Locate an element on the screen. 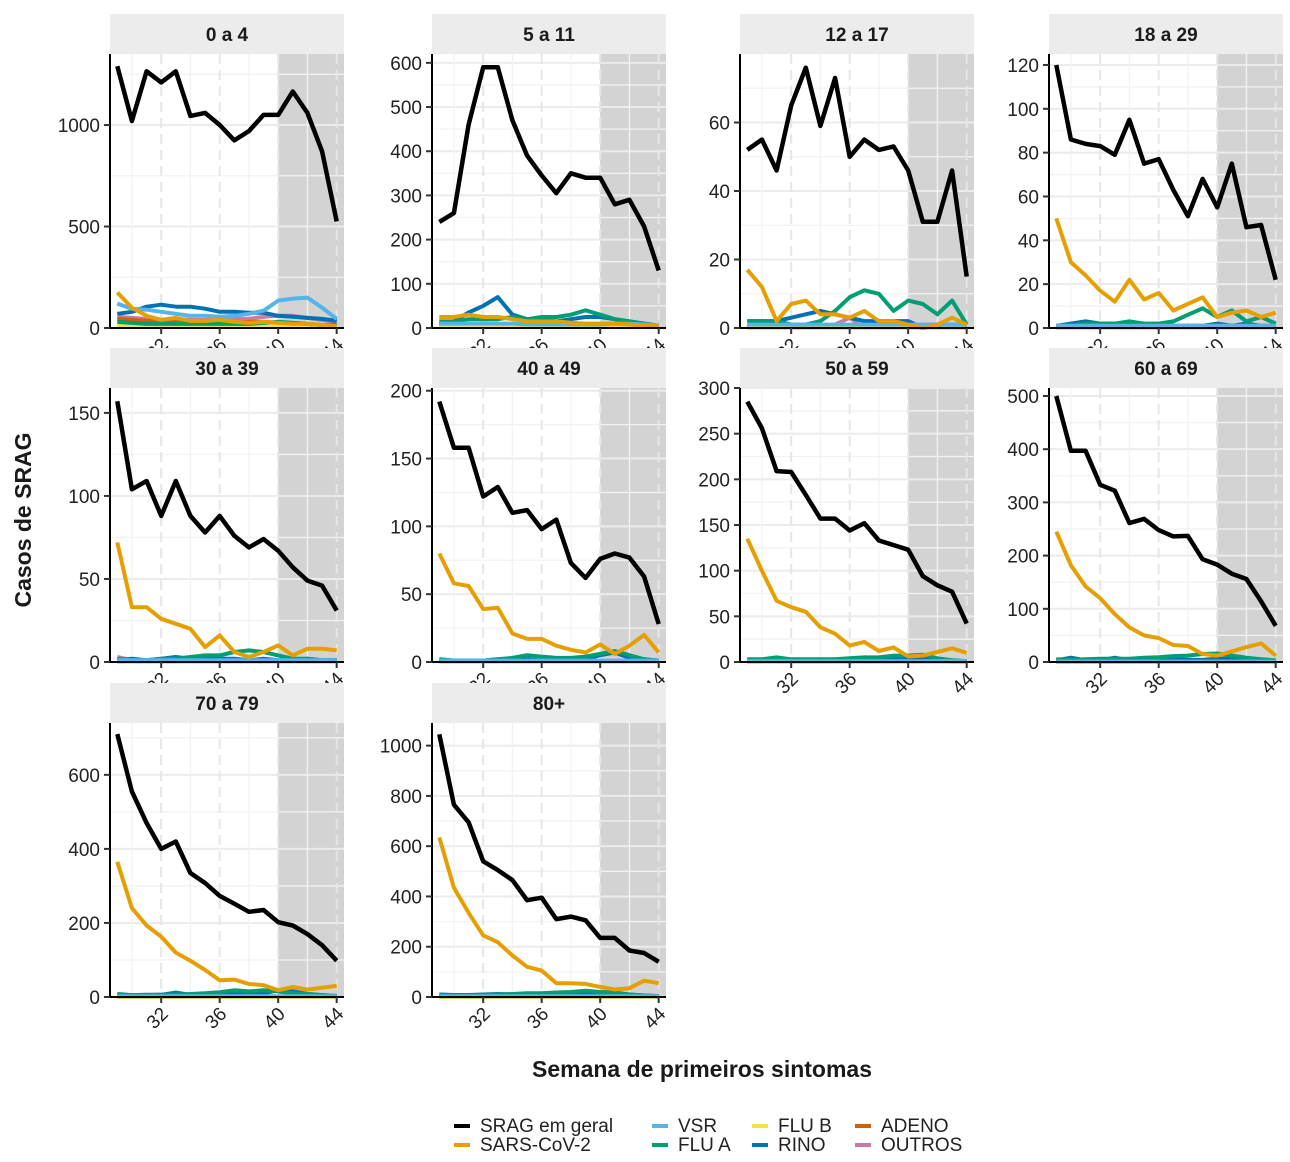 Image resolution: width=1290 pixels, height=1162 pixels. facet-title: 12 a 17 is located at coordinates (856, 35).